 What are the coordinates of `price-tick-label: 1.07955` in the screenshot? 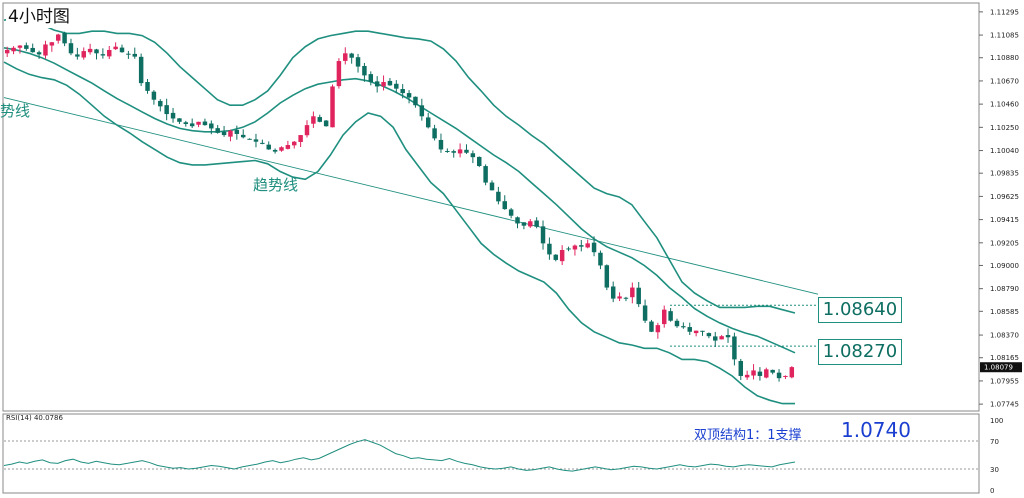 It's located at (1004, 381).